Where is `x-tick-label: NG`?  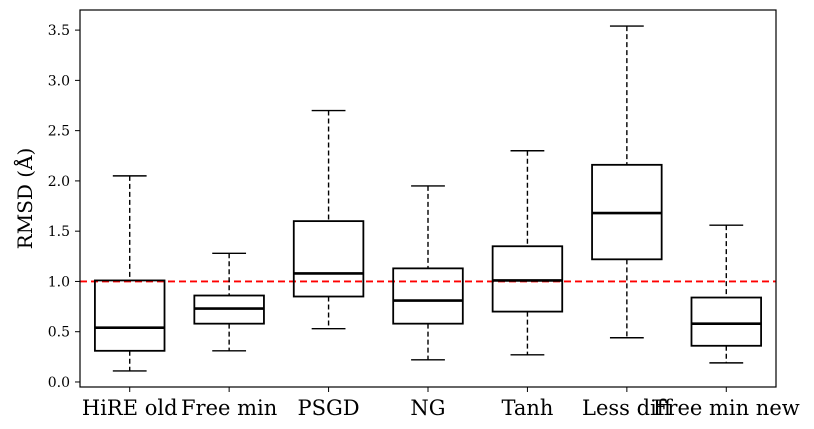
x-tick-label: NG is located at coordinates (427, 408).